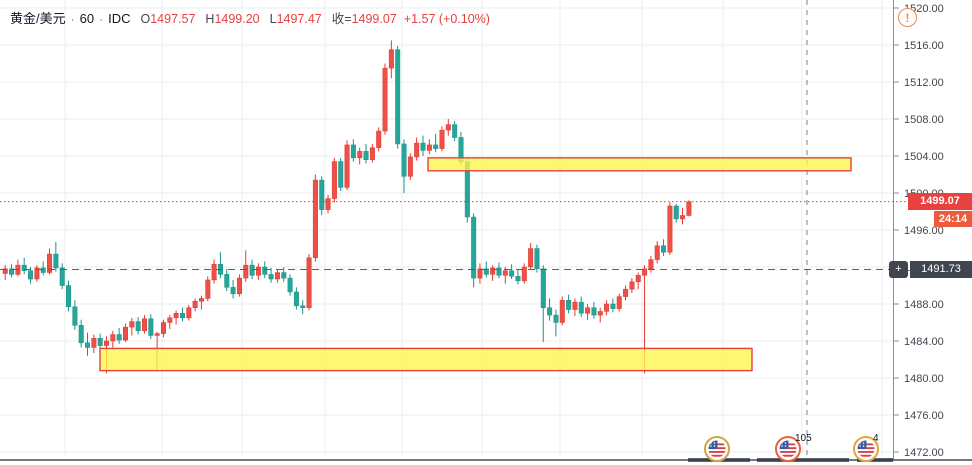 The width and height of the screenshot is (972, 465). What do you see at coordinates (295, 19) in the screenshot?
I see `low-value: L1497.47` at bounding box center [295, 19].